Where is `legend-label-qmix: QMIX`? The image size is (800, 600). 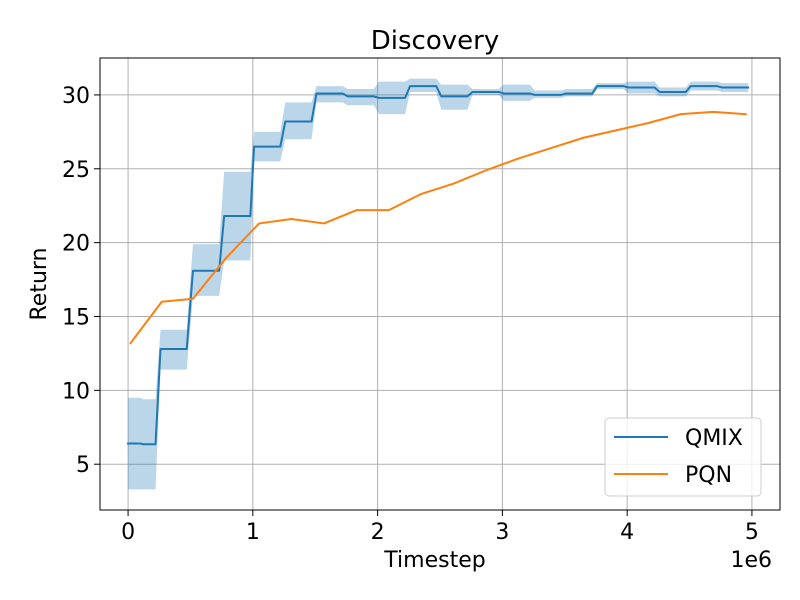 legend-label-qmix: QMIX is located at coordinates (714, 438).